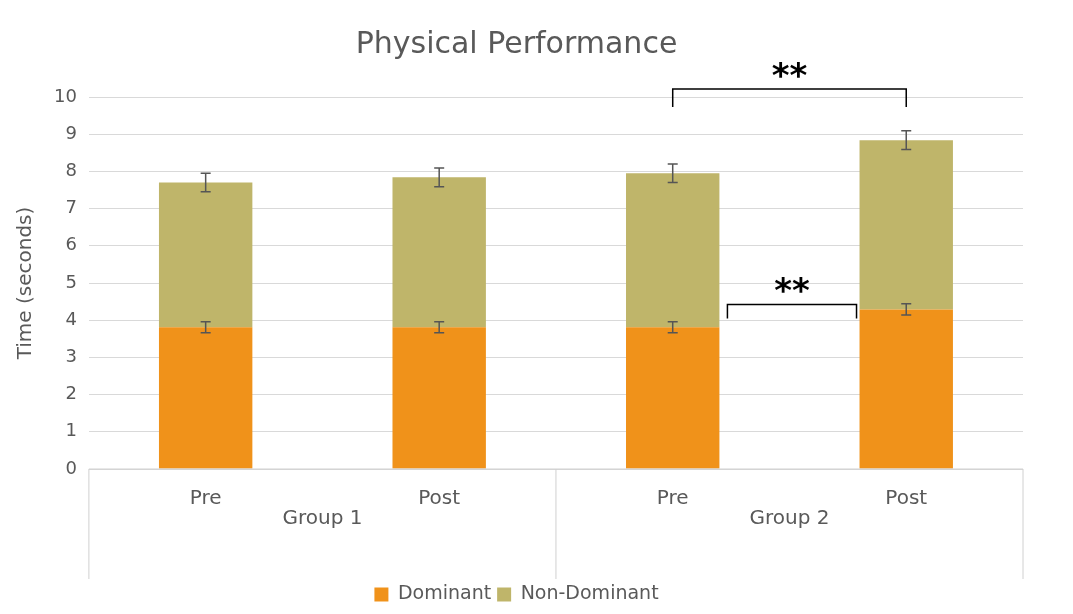 The image size is (1073, 614). I want to click on y-tick-label: 10, so click(65, 95).